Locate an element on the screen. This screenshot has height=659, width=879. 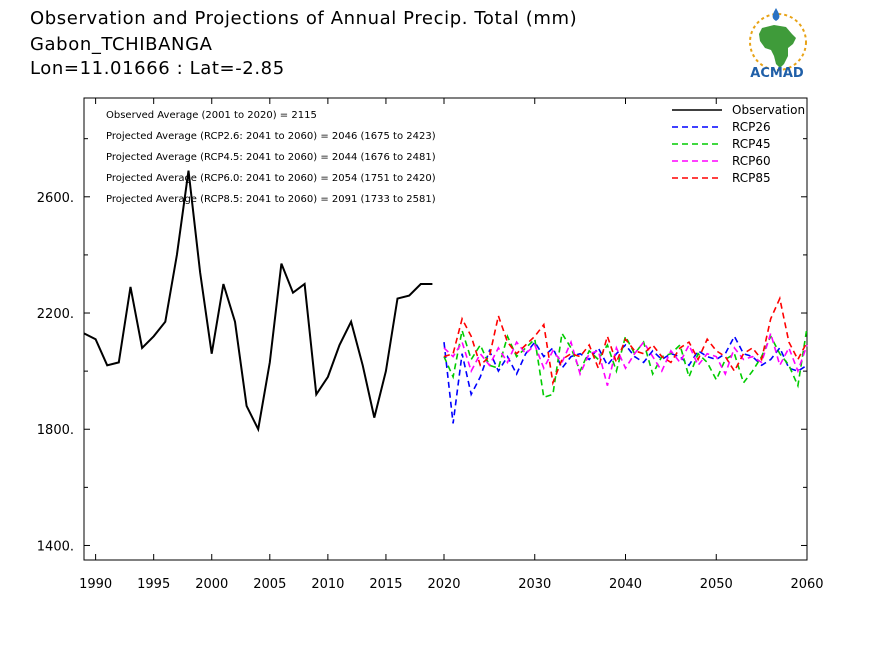
chart-legend: Observation RCP26 RCP45 RCP60 RCP85 is located at coordinates (738, 144).